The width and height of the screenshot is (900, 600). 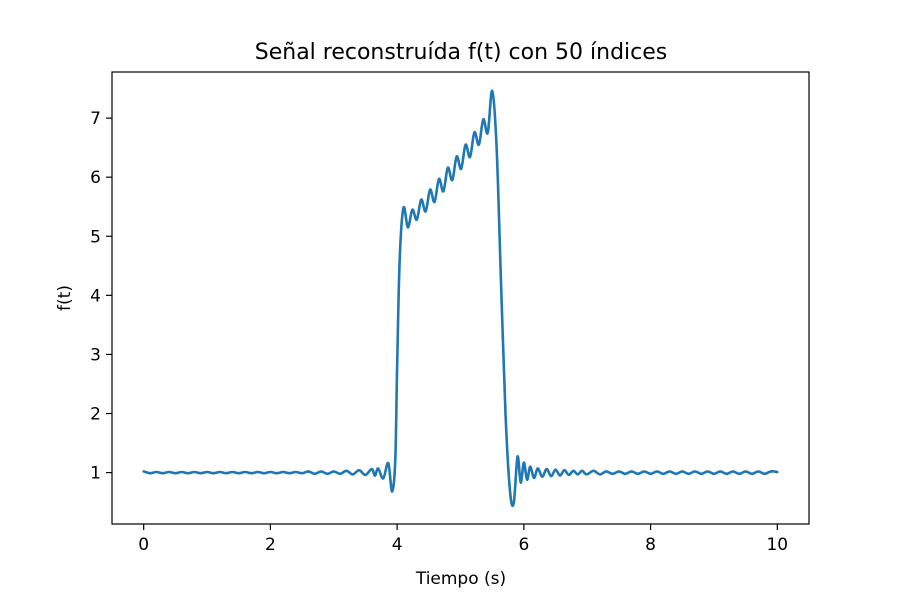 I want to click on y-tick-label: 1, so click(x=95, y=474).